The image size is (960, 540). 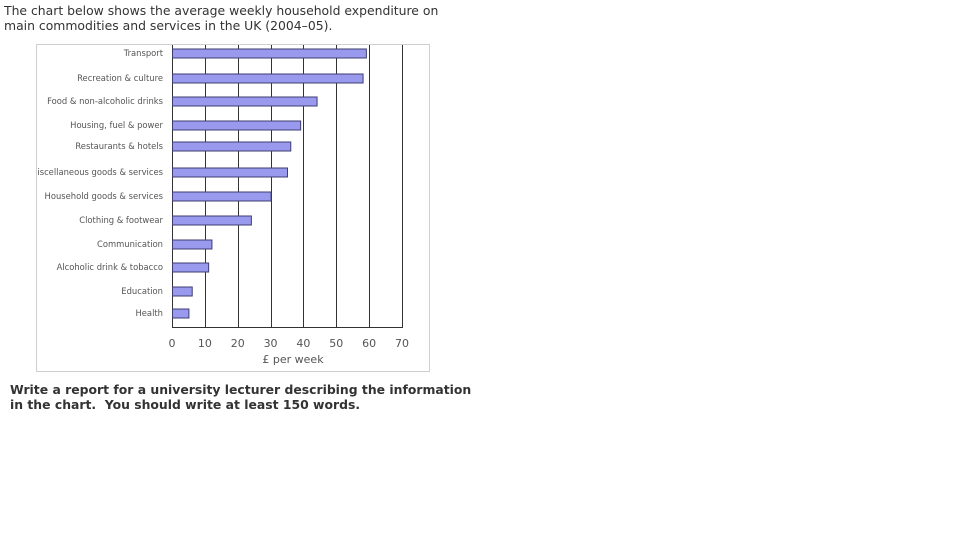 I want to click on category-label-9: Communication, so click(x=130, y=244).